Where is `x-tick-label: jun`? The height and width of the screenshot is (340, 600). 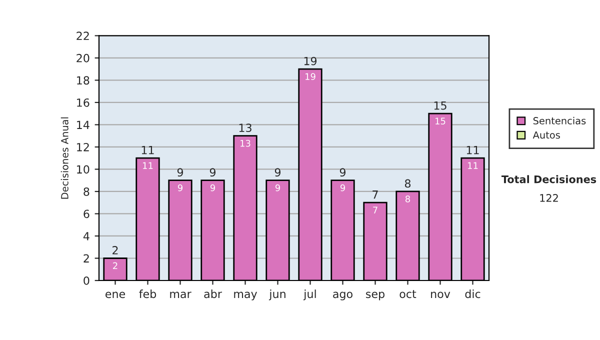 x-tick-label: jun is located at coordinates (277, 295).